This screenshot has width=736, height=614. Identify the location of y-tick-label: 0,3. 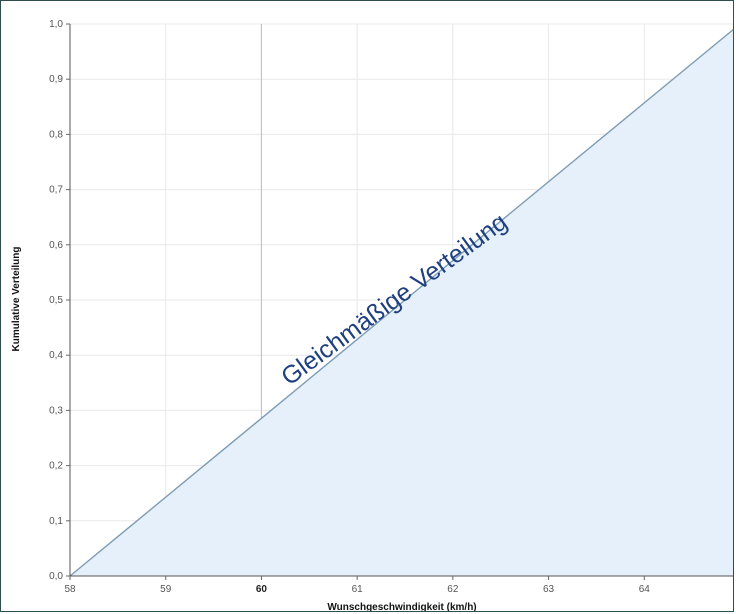
(56, 410).